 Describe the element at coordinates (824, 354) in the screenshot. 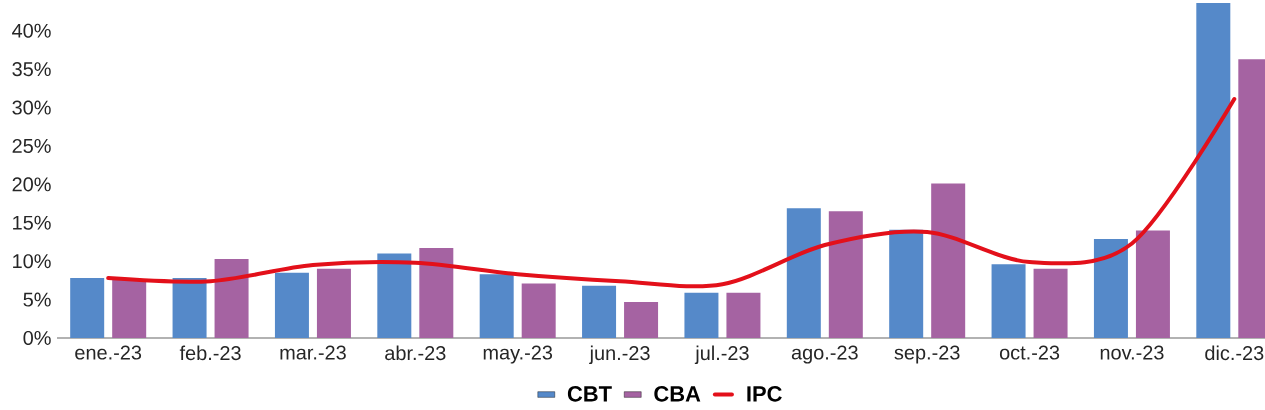

I see `x-tick-label: ago.-23` at that location.